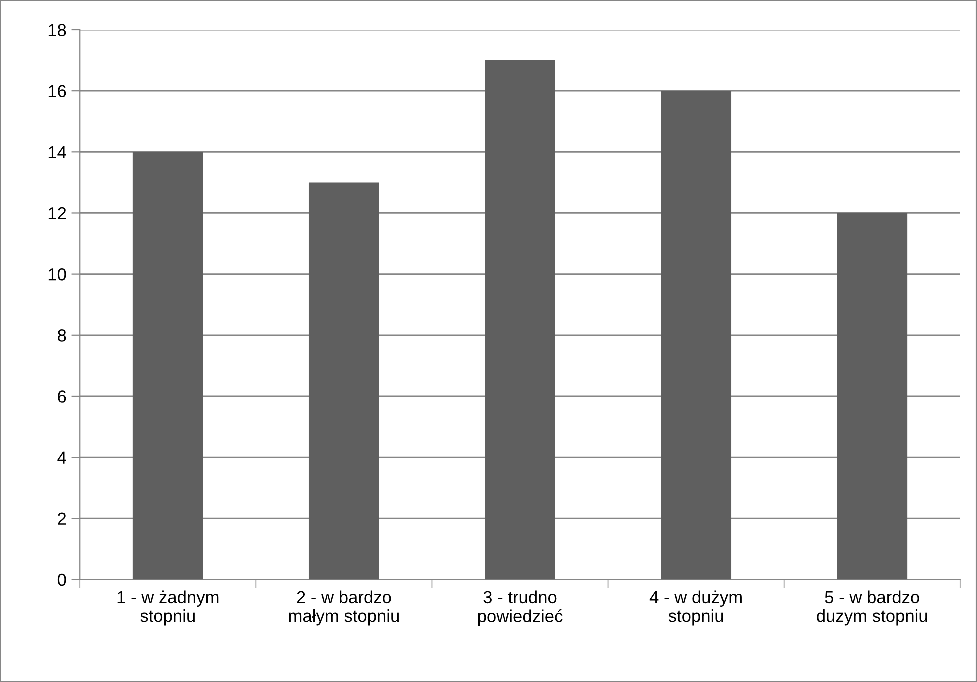 This screenshot has height=682, width=977. What do you see at coordinates (57, 91) in the screenshot?
I see `y-tick-label: 16` at bounding box center [57, 91].